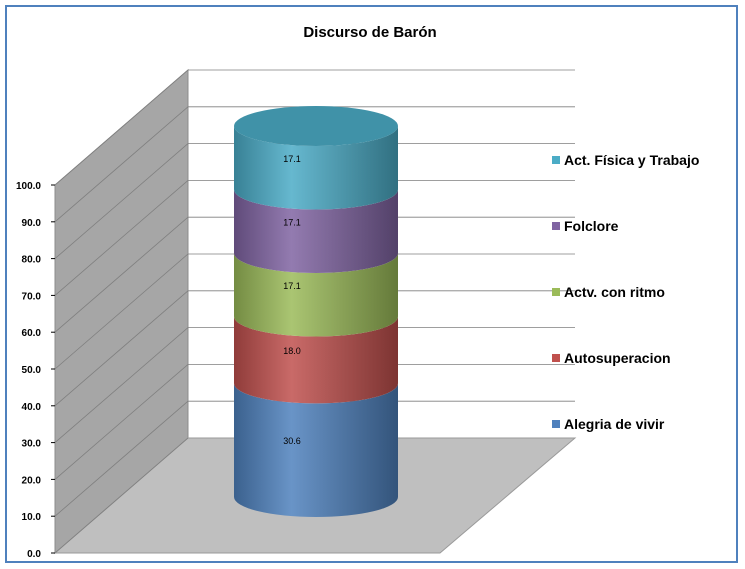  I want to click on legend-item-label: Autosuperacion, so click(617, 358).